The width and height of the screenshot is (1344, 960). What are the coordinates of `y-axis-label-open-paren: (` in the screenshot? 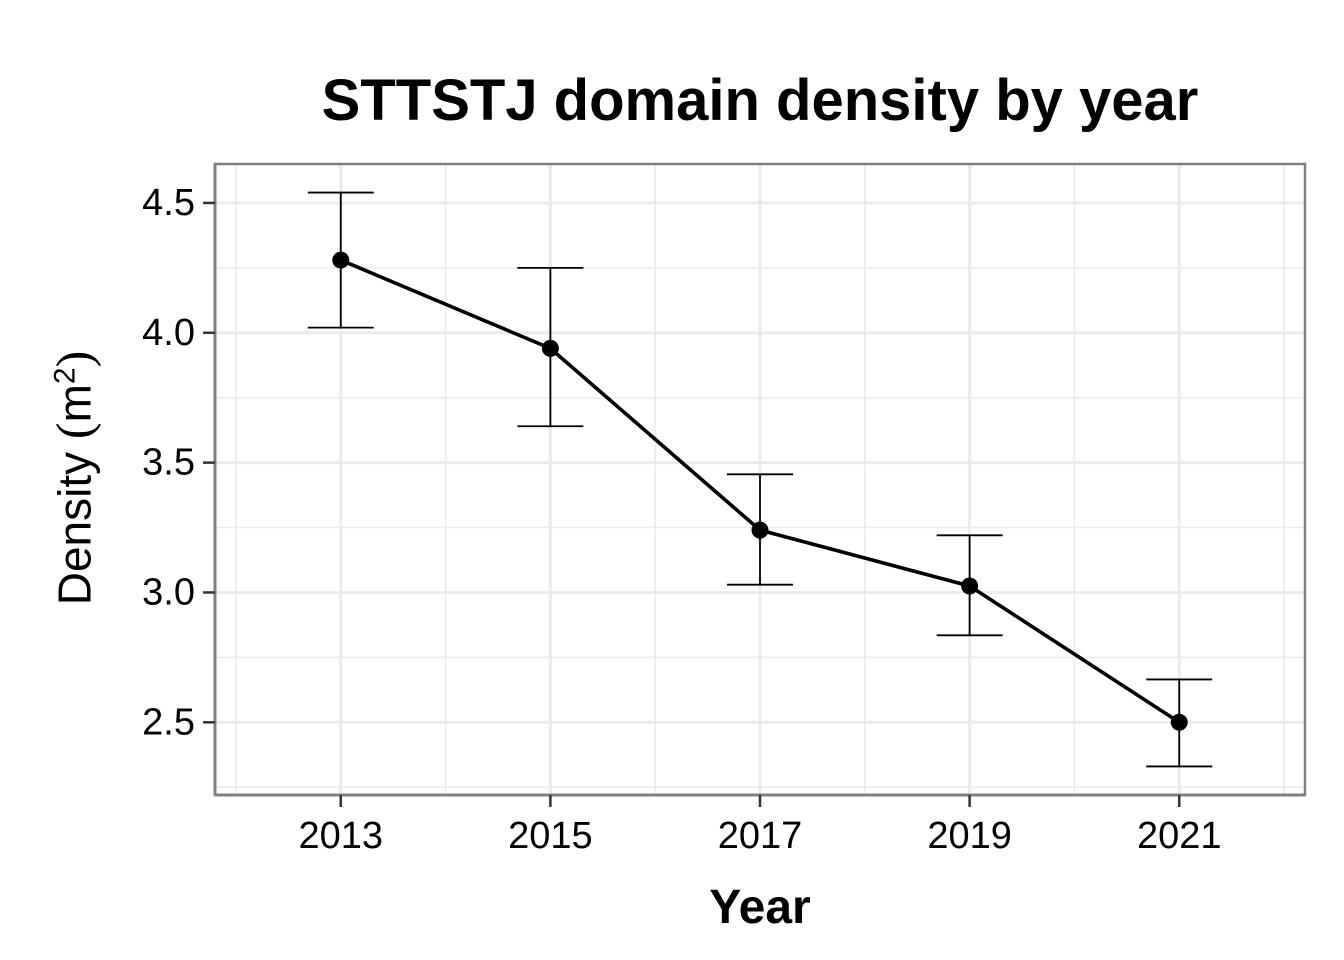 It's located at (73, 431).